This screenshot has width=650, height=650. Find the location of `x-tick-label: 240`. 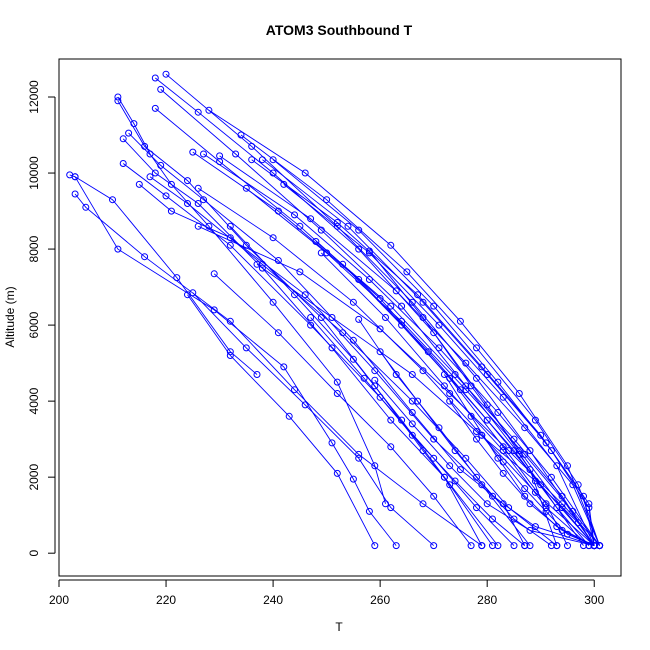

x-tick-label: 240 is located at coordinates (273, 600).